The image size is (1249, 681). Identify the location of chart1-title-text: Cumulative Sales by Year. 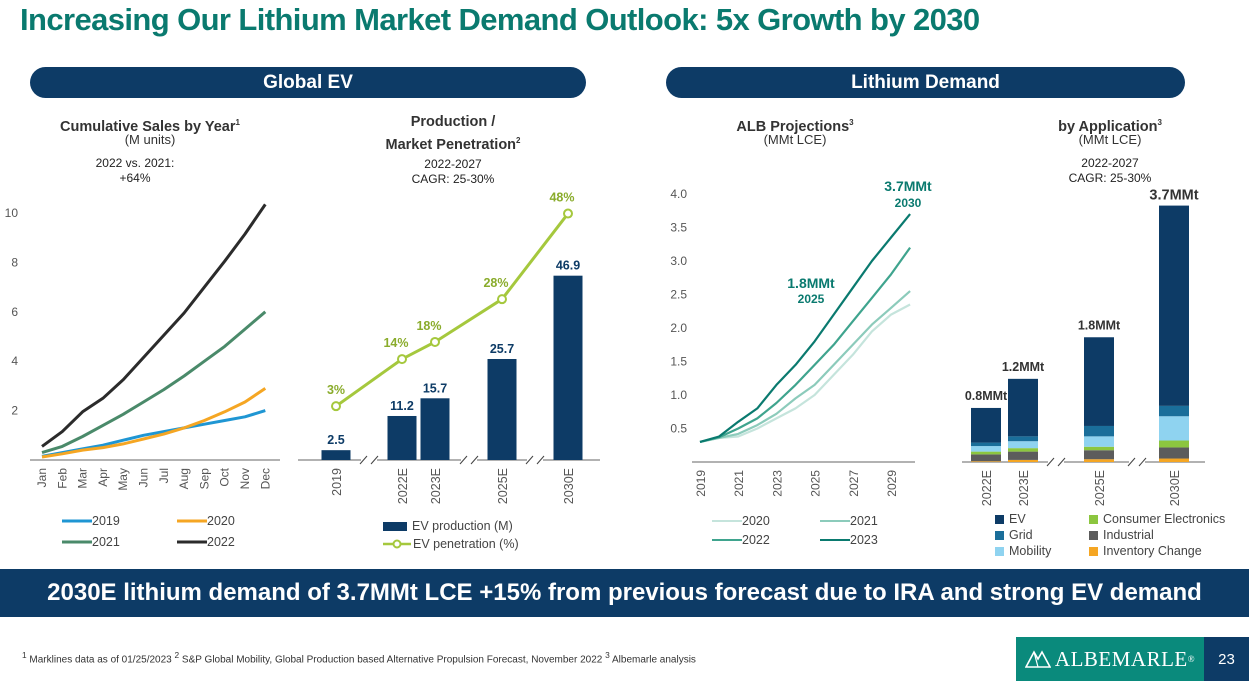
(148, 126).